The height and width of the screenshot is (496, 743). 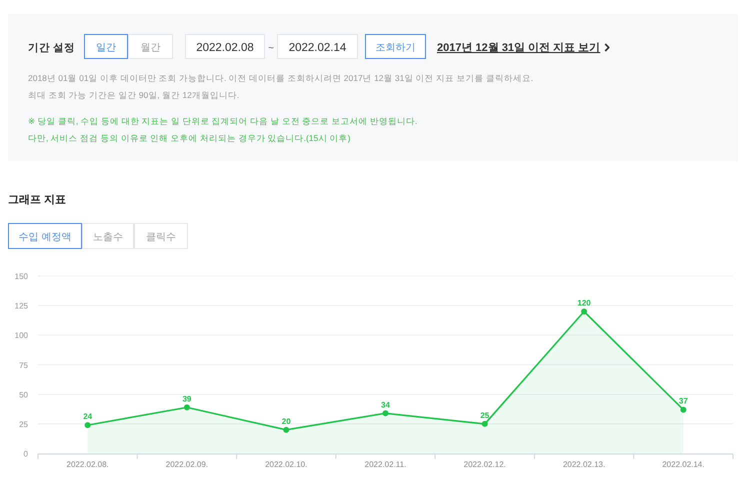 What do you see at coordinates (683, 464) in the screenshot?
I see `x-tick-label: 2022.02.14.` at bounding box center [683, 464].